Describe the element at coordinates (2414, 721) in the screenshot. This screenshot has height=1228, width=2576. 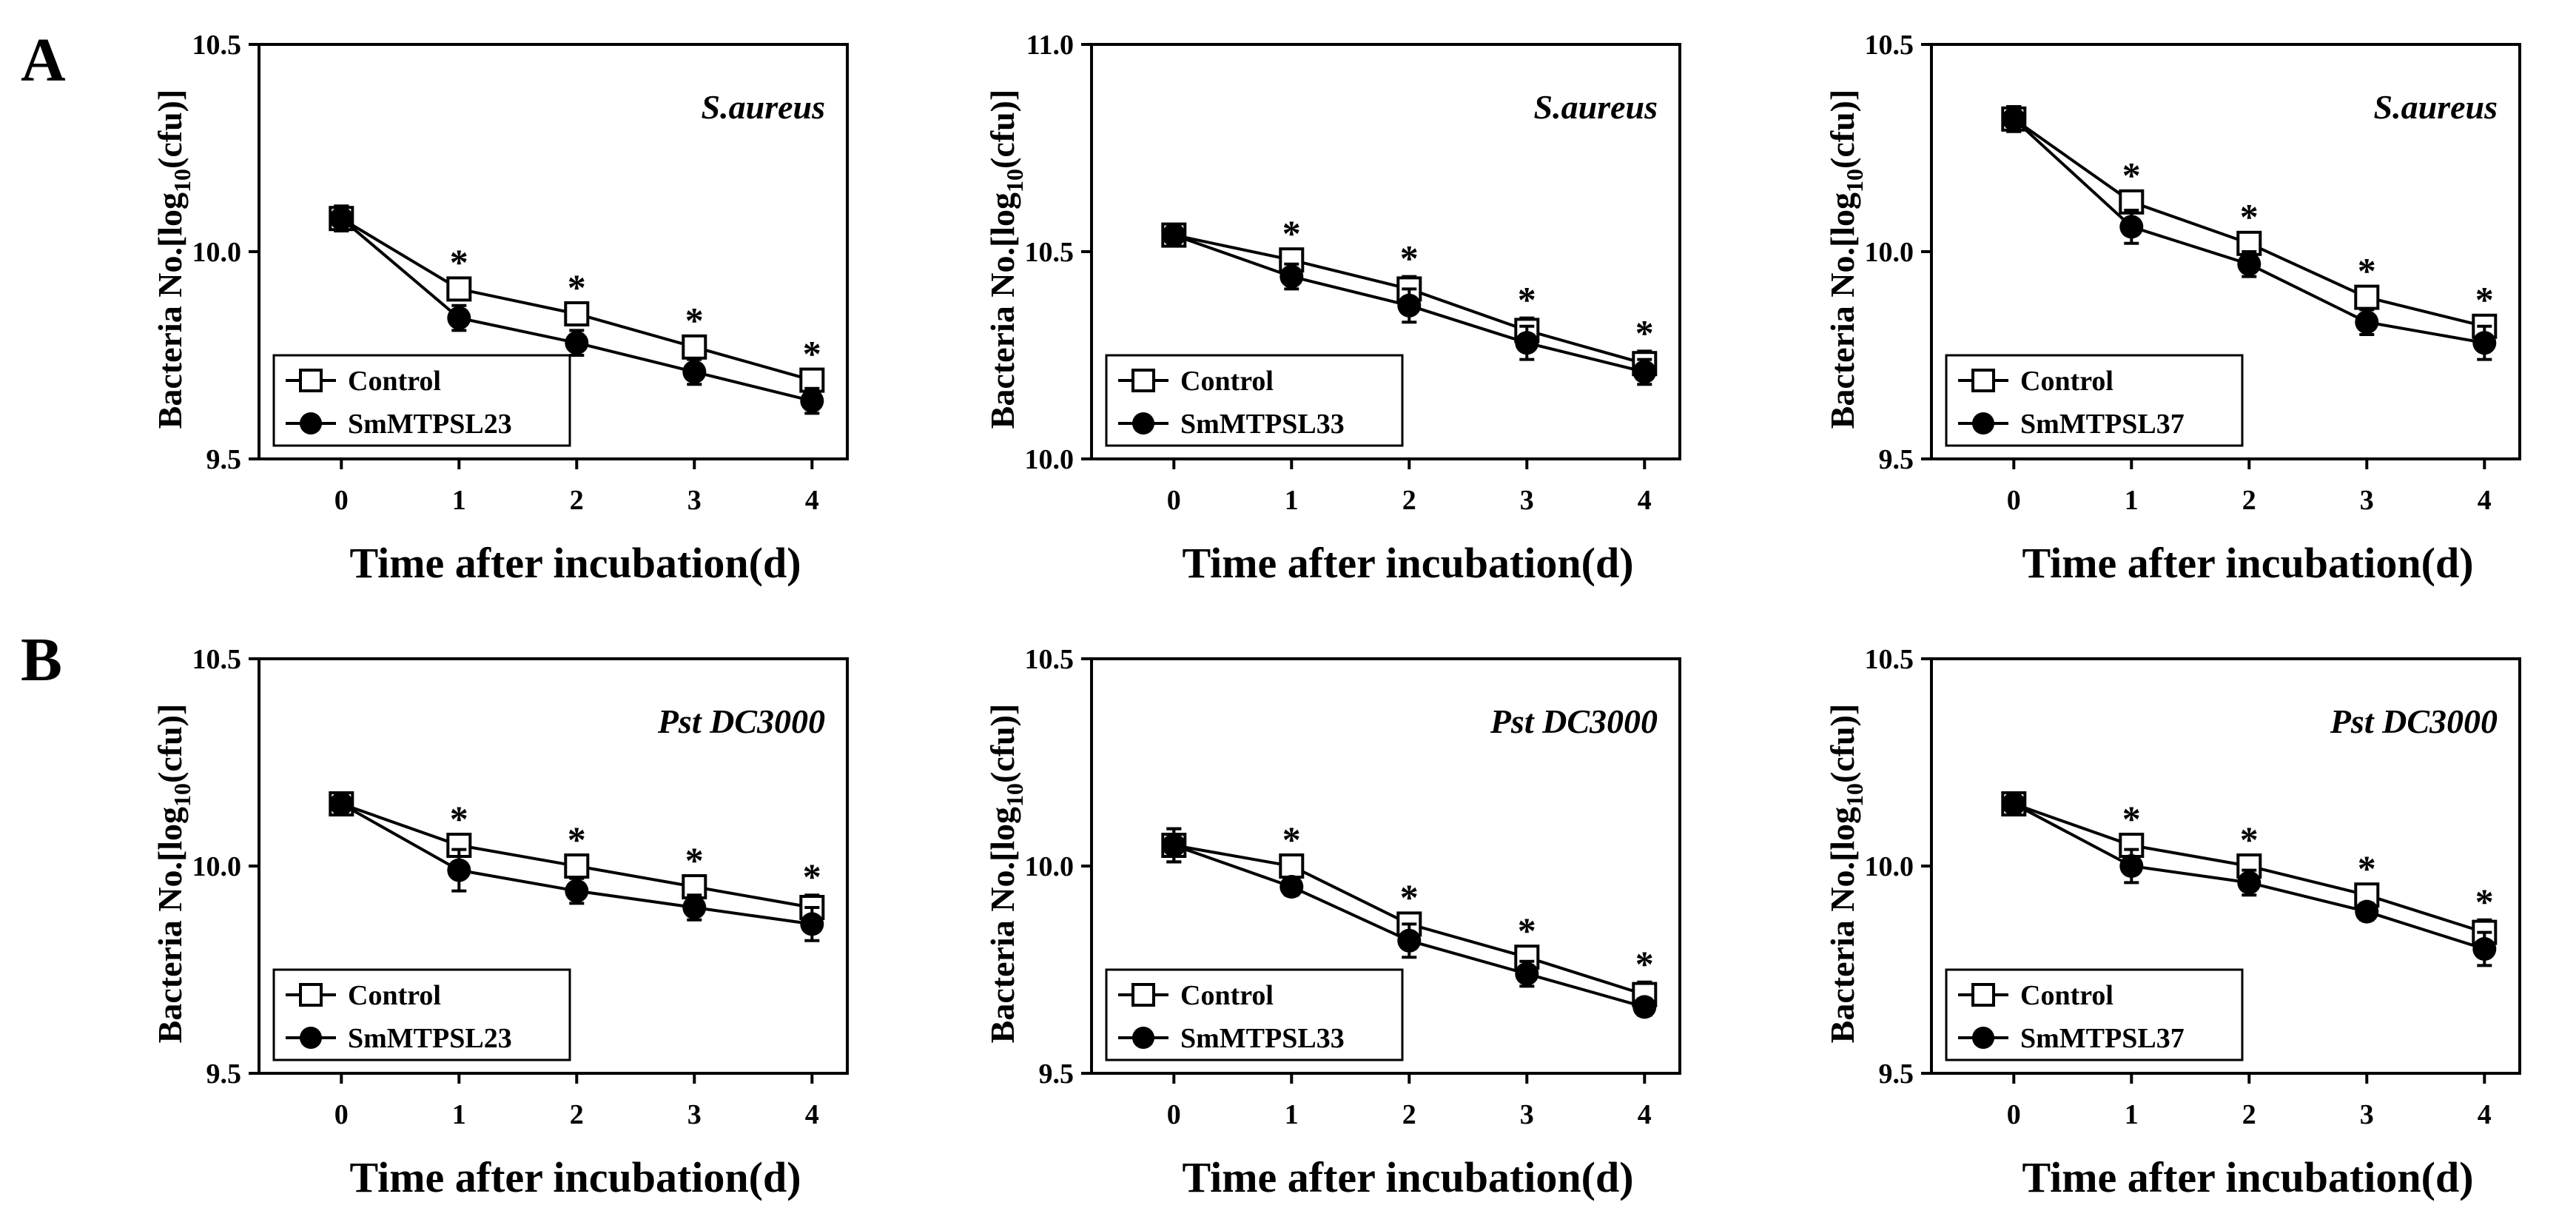
I see `organism-label: Pst DC3000` at that location.